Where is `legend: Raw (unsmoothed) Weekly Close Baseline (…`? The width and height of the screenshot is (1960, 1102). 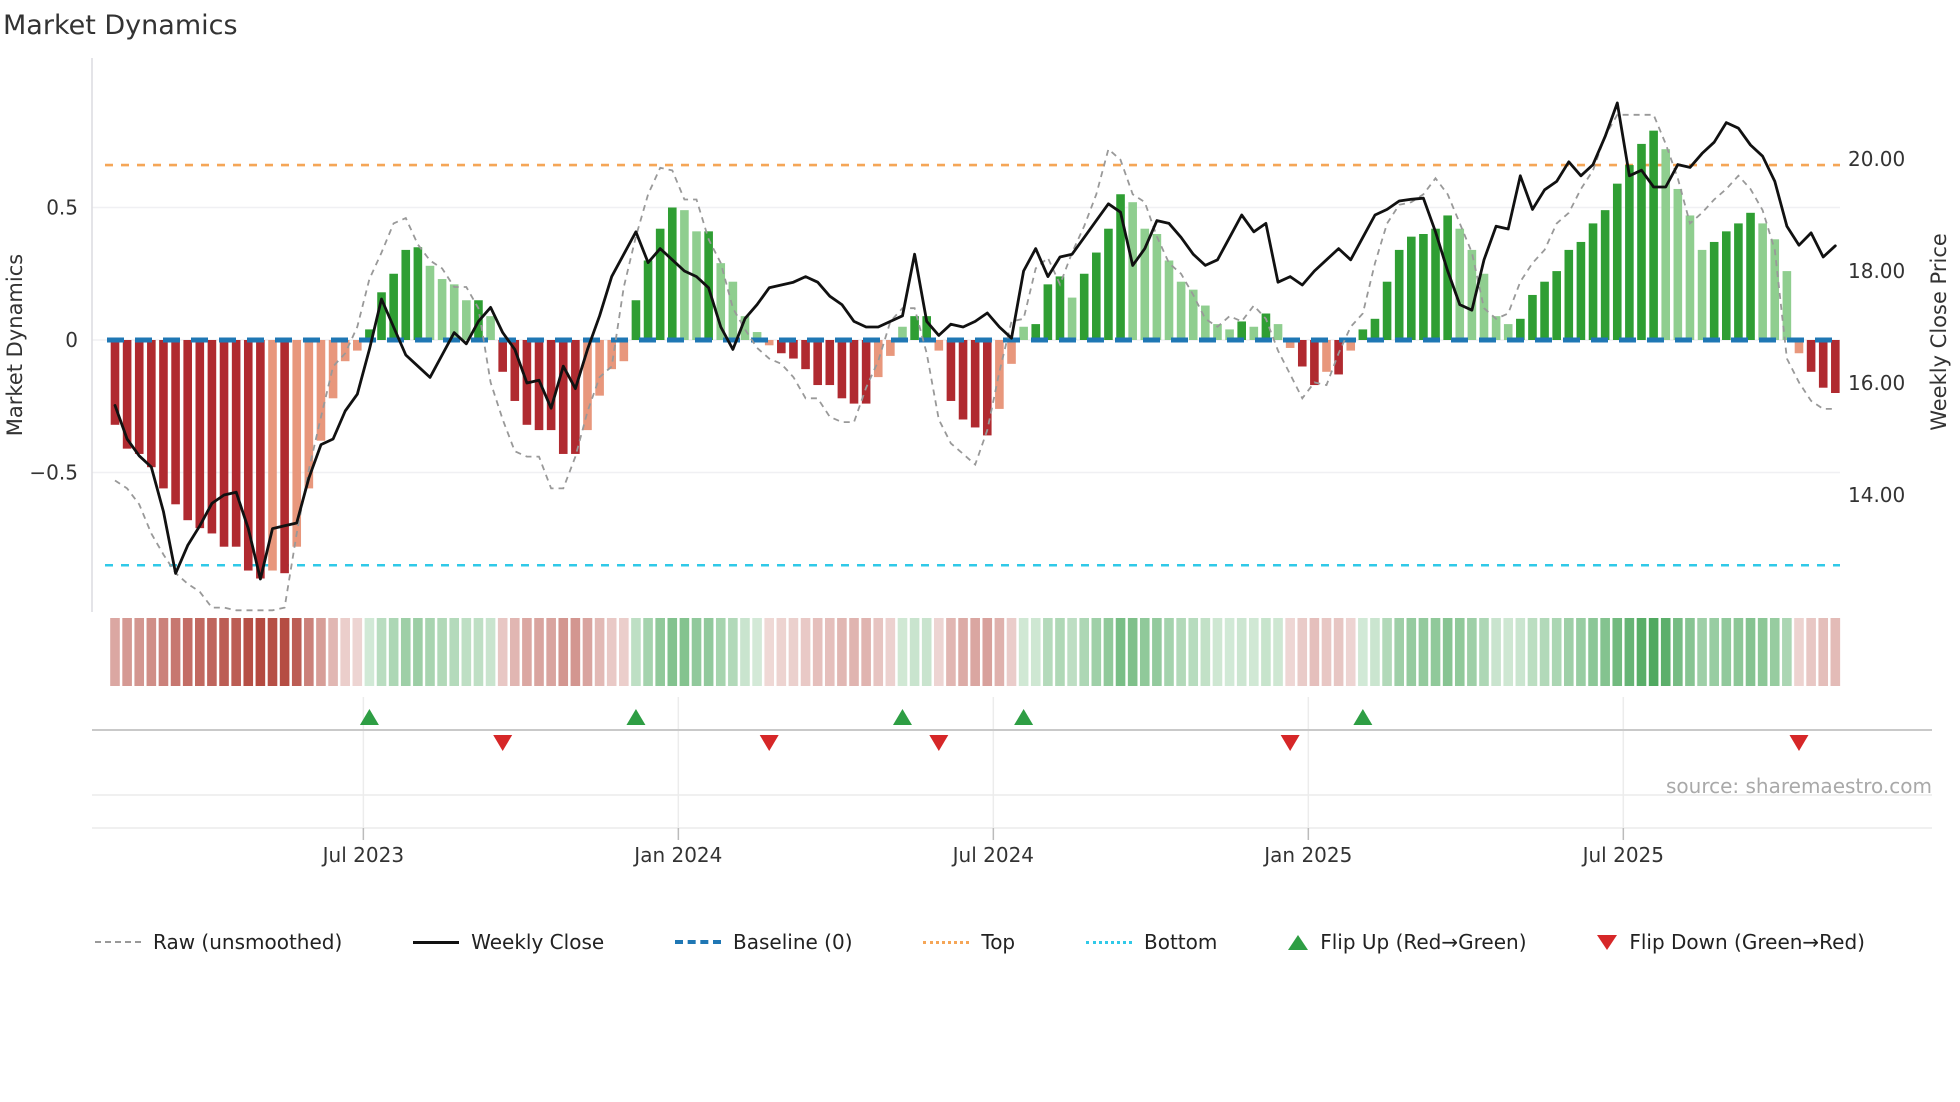
legend: Raw (unsmoothed) Weekly Close Baseline (… is located at coordinates (980, 942).